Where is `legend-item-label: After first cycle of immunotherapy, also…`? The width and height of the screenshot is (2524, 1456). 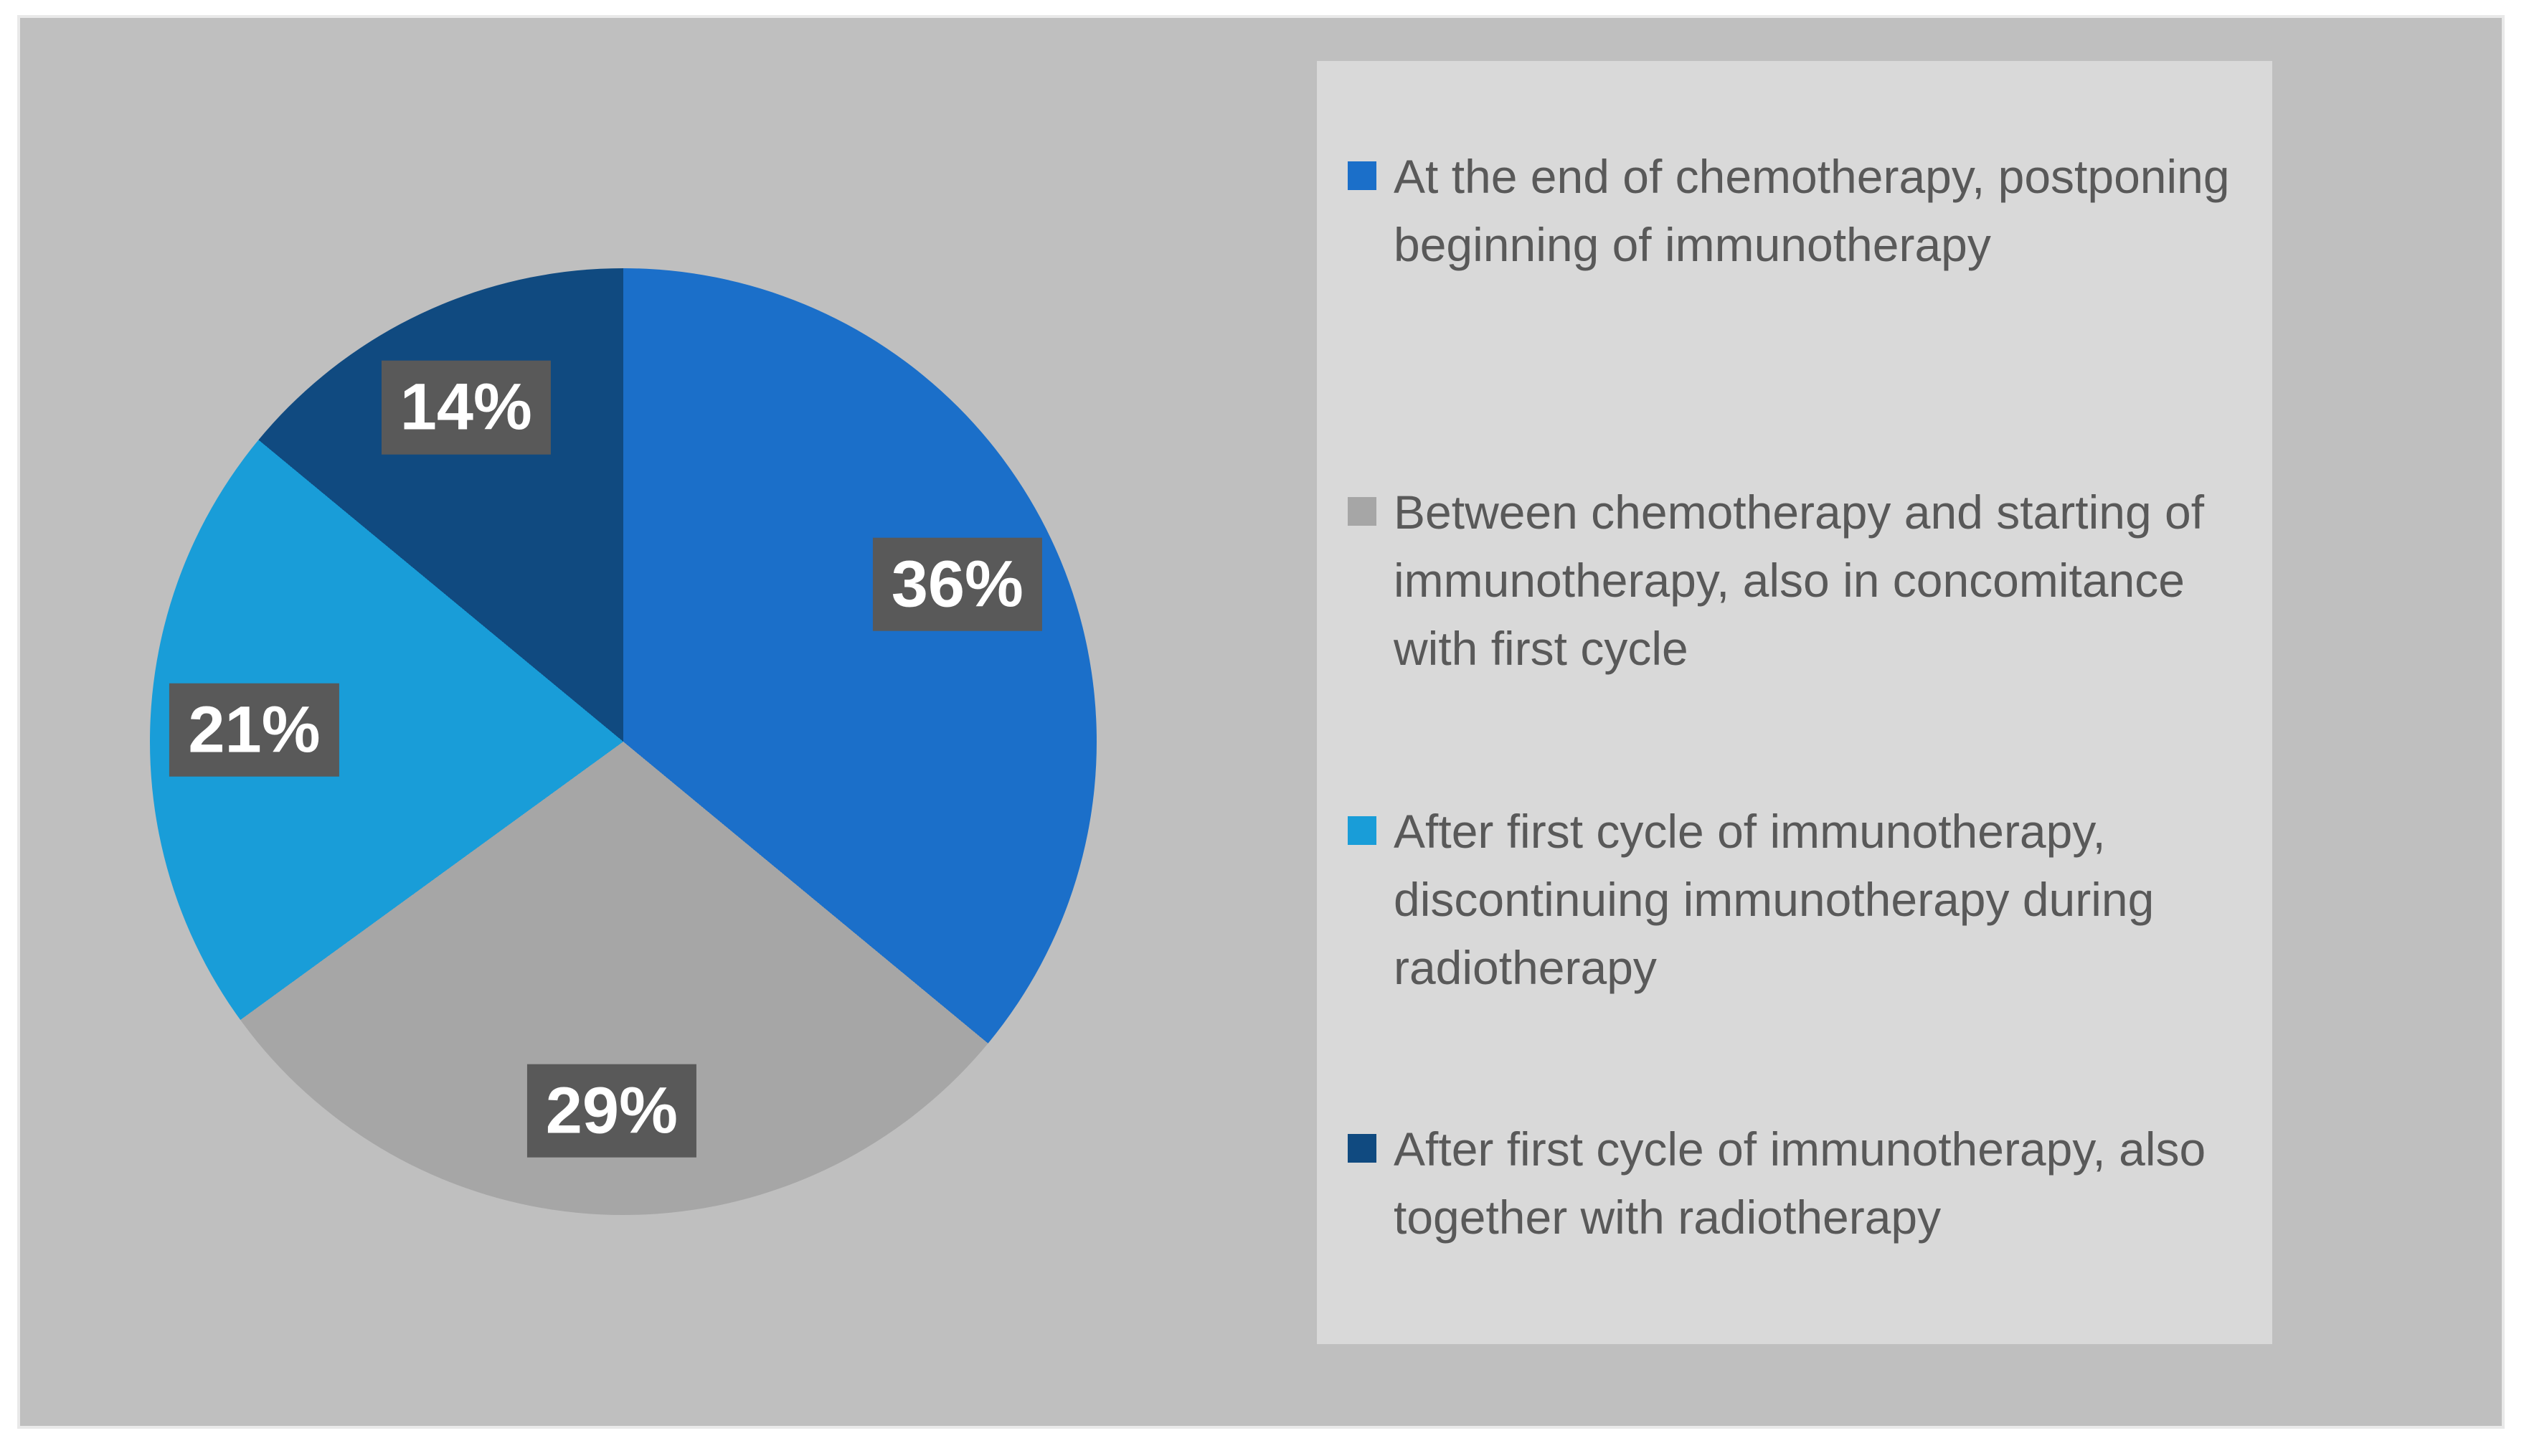 legend-item-label: After first cycle of immunotherapy, also… is located at coordinates (1800, 1183).